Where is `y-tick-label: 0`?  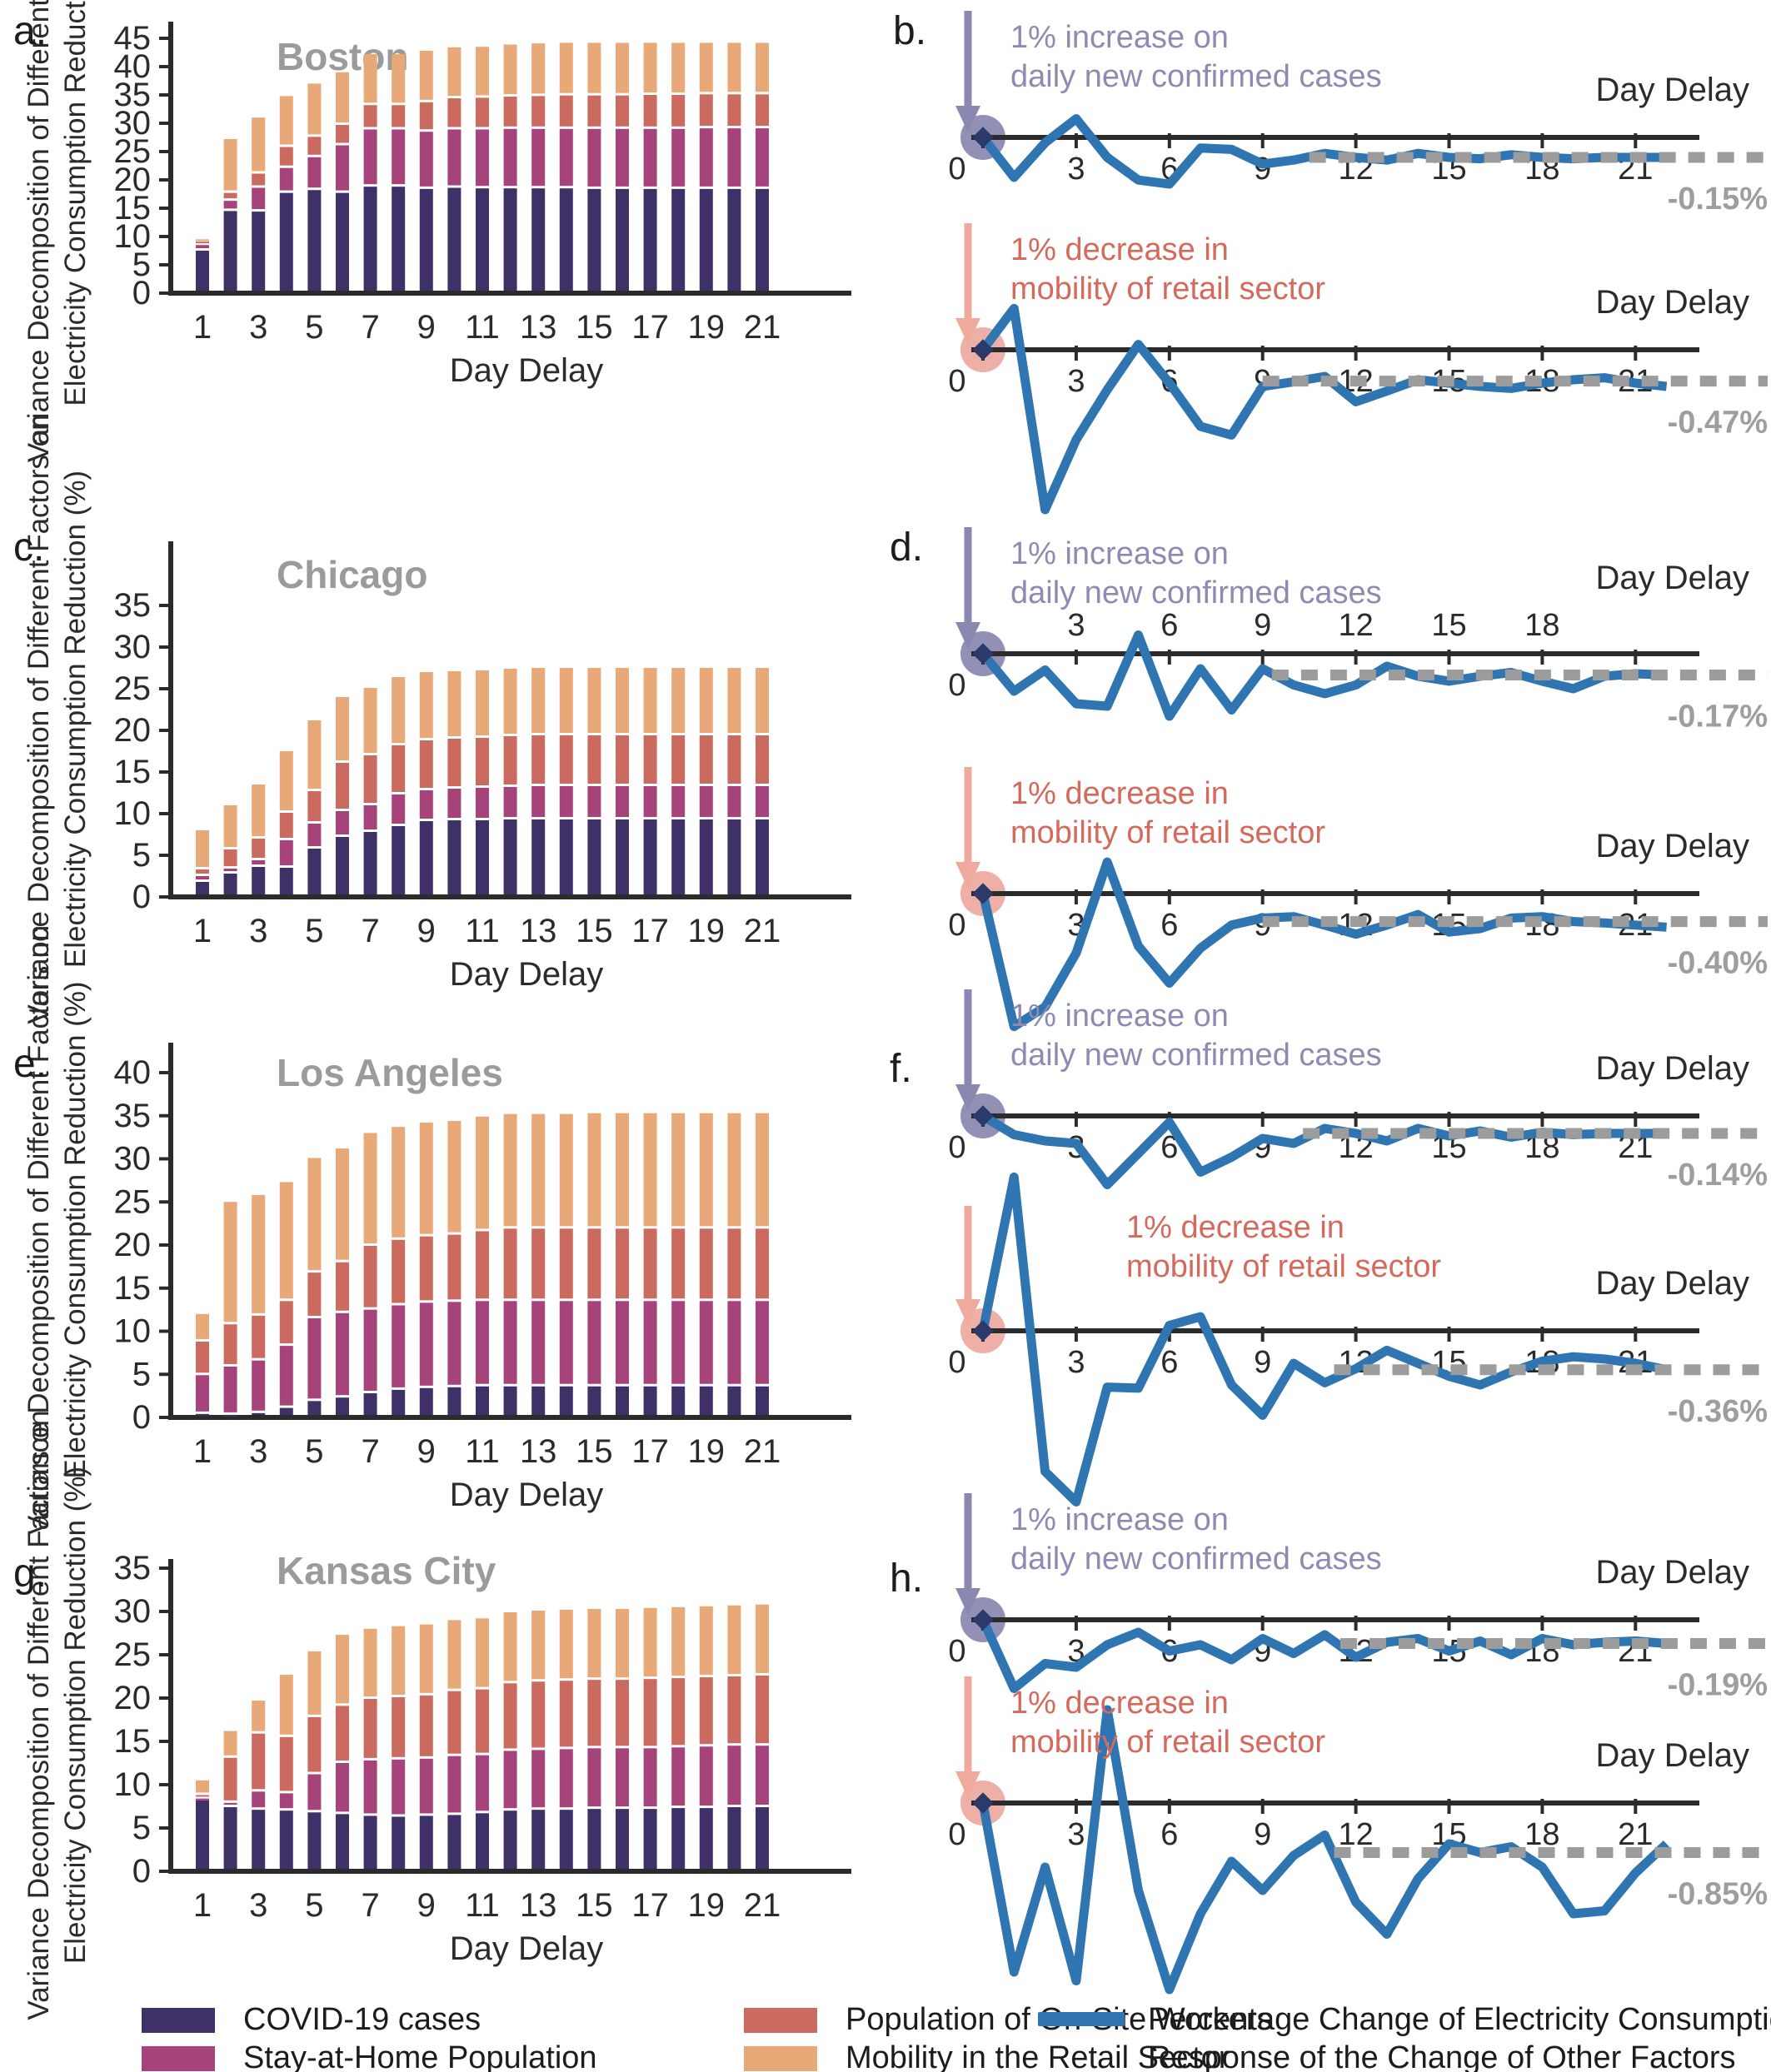 y-tick-label: 0 is located at coordinates (141, 1871).